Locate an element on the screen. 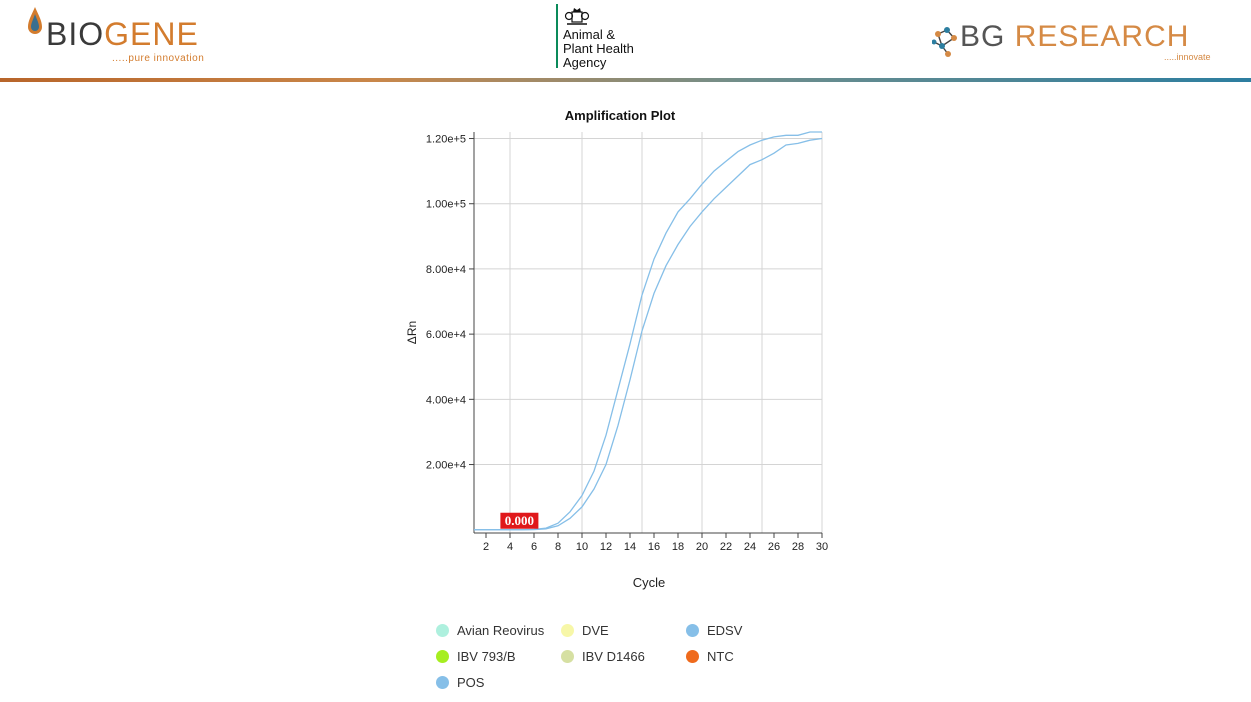  chart-labels: Cycle ΔRn 0.000 is located at coordinates (535, 455).